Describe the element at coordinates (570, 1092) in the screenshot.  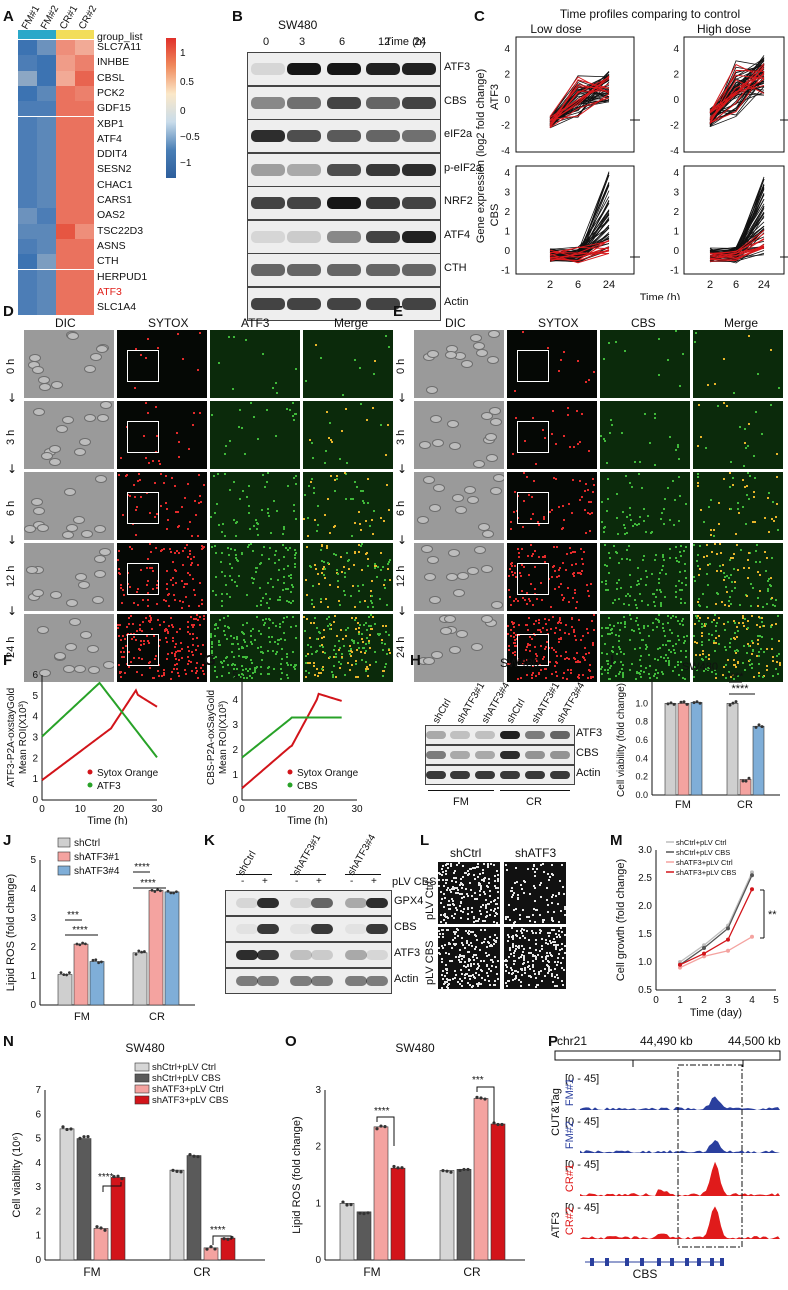
I see `track-name: FM#1` at that location.